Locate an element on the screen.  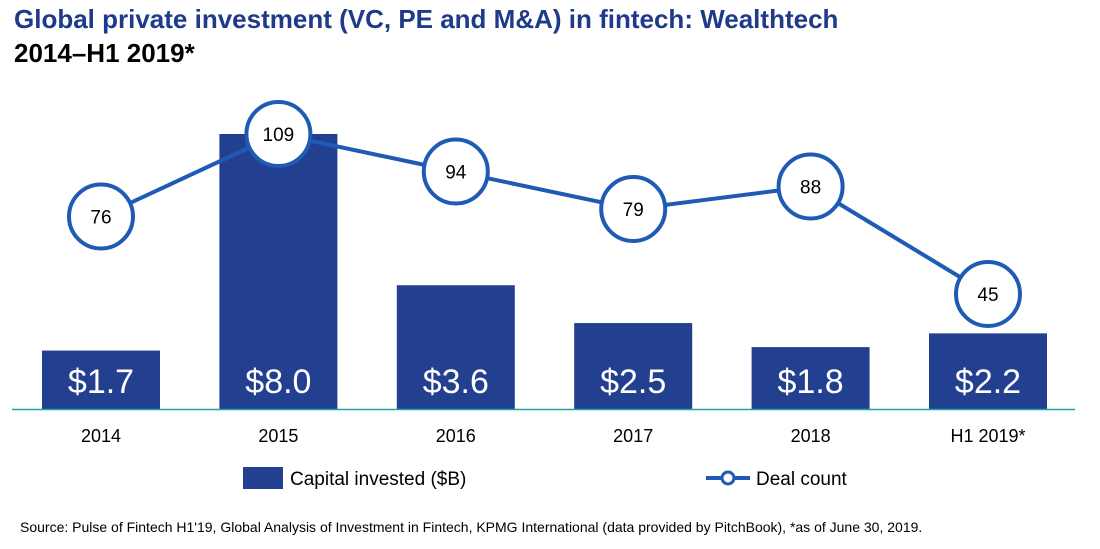
capital-value-label: $2.5 is located at coordinates (633, 382).